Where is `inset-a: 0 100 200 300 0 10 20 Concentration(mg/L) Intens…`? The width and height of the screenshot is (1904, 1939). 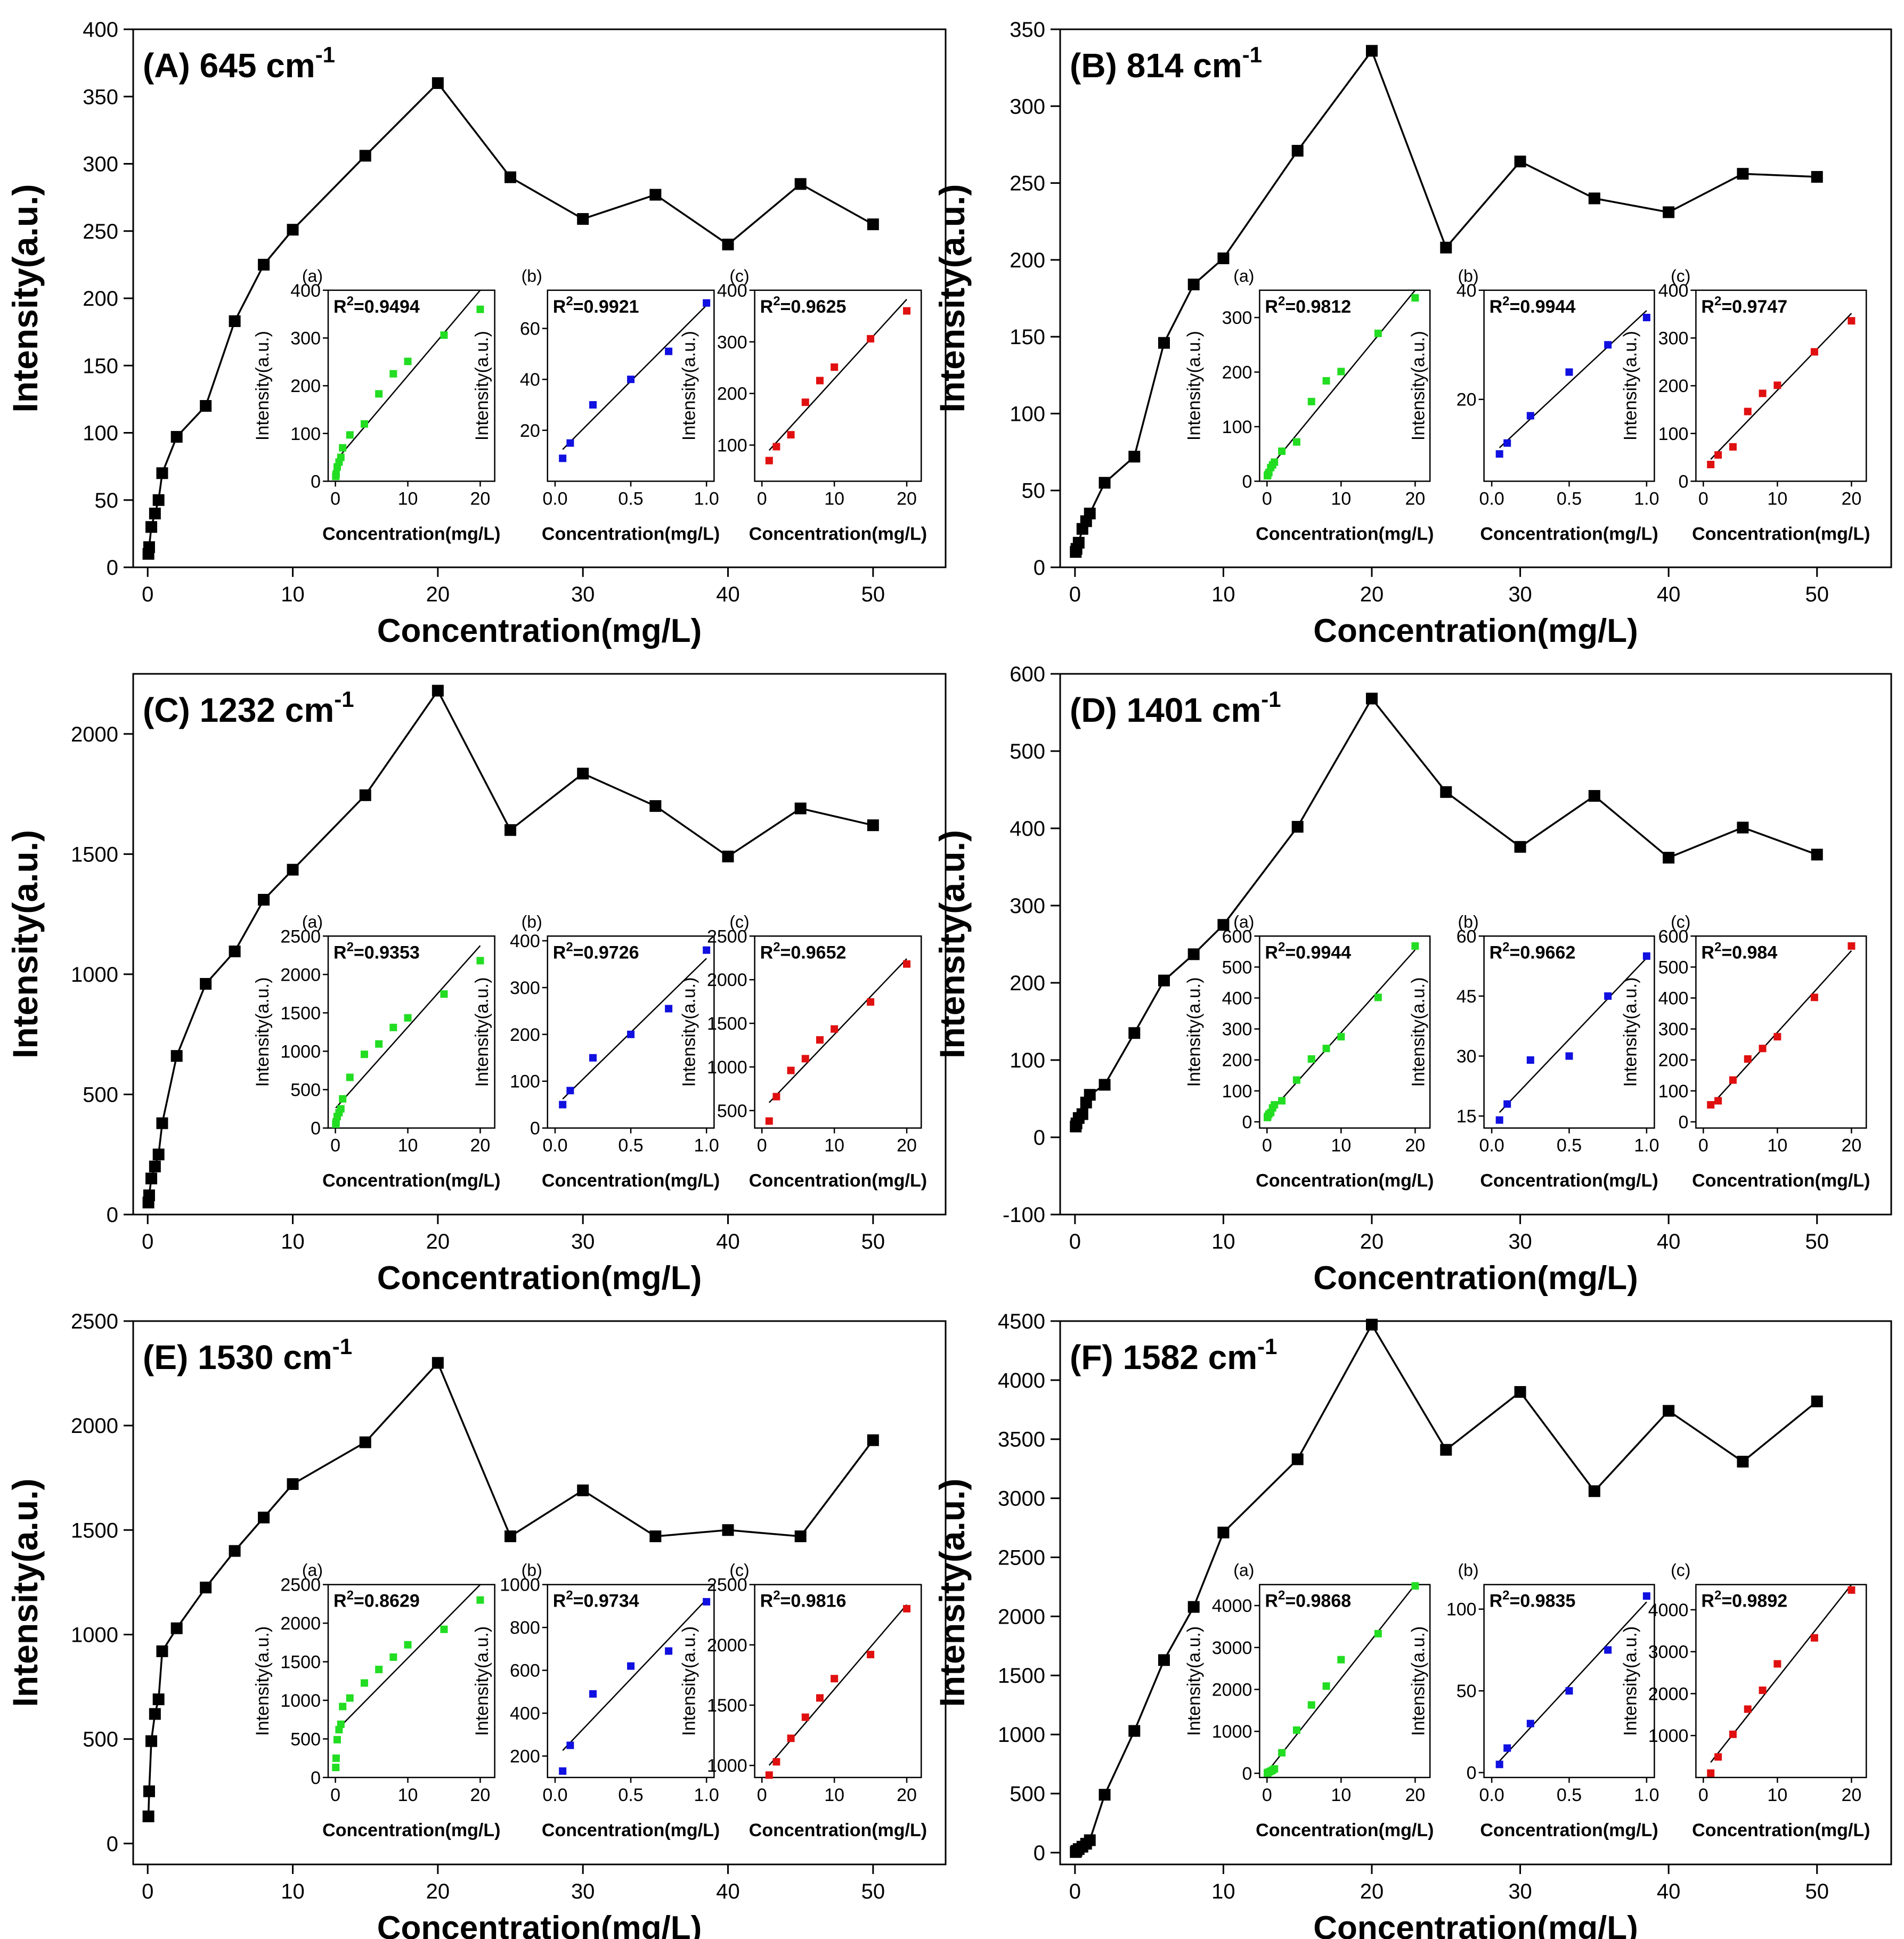 inset-a: 0 100 200 300 0 10 20 Concentration(mg/L) Intens… is located at coordinates (1309, 405).